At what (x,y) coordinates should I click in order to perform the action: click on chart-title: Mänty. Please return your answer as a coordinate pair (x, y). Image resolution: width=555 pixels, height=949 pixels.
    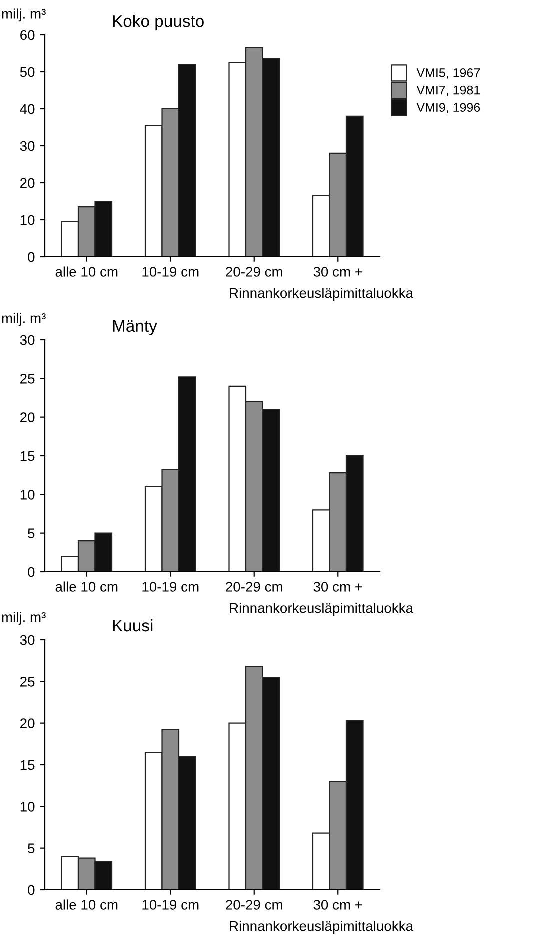
    Looking at the image, I should click on (135, 328).